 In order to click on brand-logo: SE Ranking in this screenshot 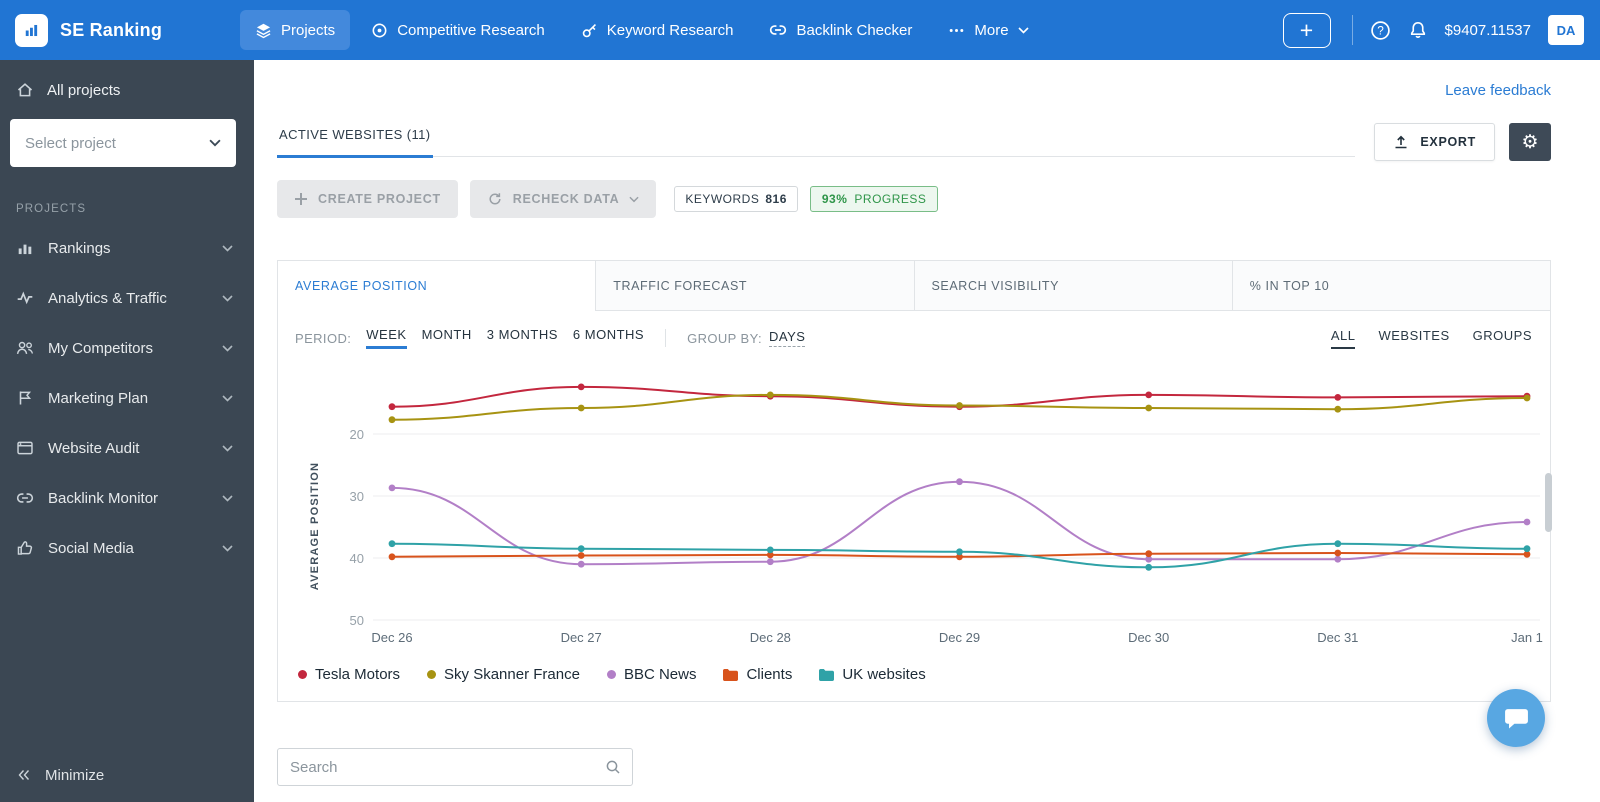, I will do `click(120, 30)`.